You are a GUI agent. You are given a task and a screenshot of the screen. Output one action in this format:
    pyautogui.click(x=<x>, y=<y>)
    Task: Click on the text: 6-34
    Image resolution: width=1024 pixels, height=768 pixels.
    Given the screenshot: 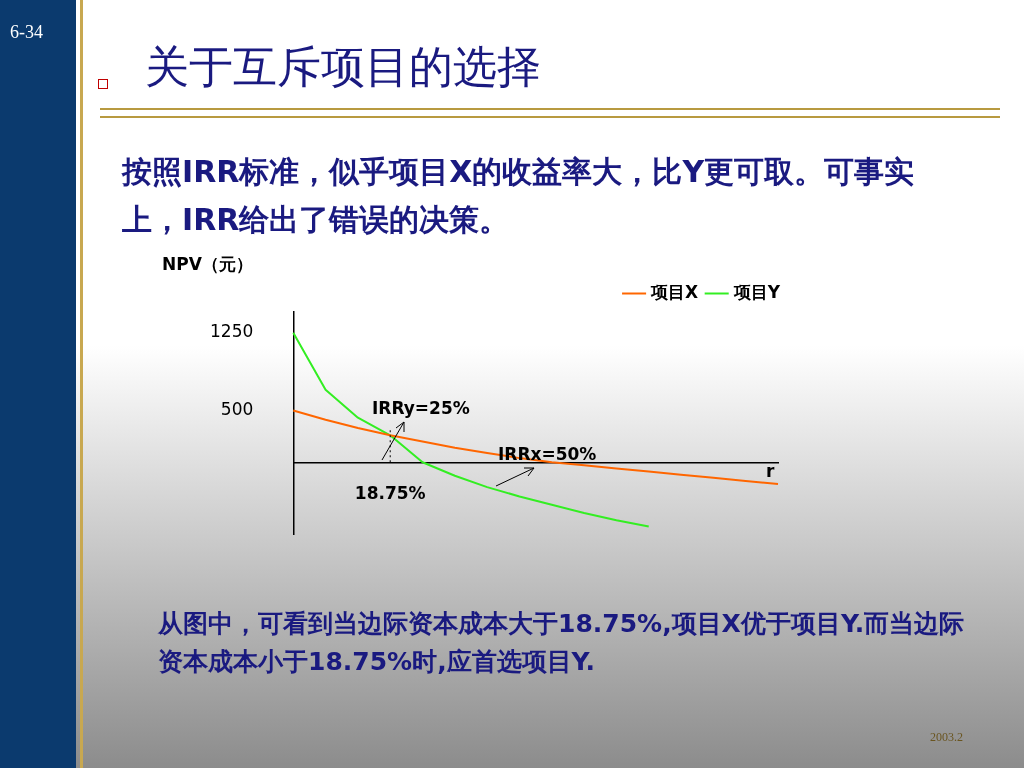 What is the action you would take?
    pyautogui.click(x=26, y=32)
    